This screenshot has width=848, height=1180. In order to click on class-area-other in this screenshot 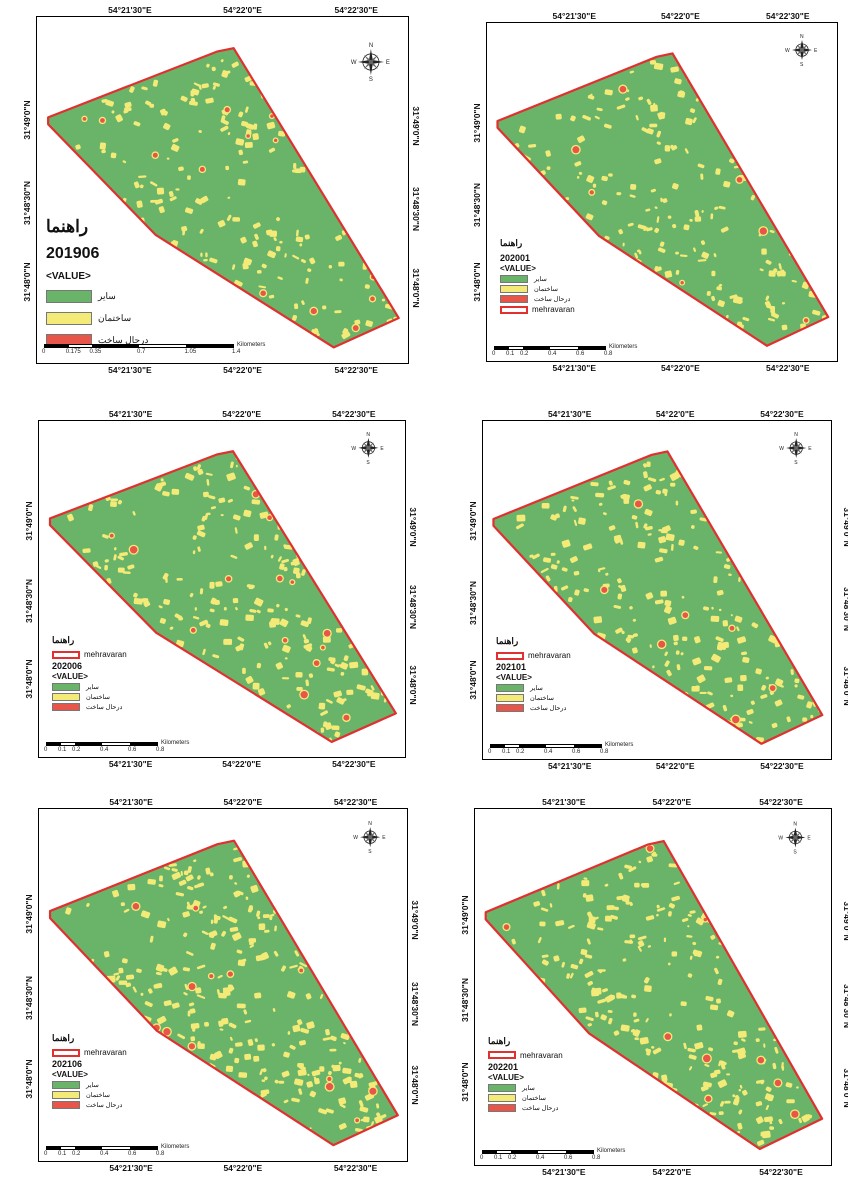, I will do `click(222, 596)`.